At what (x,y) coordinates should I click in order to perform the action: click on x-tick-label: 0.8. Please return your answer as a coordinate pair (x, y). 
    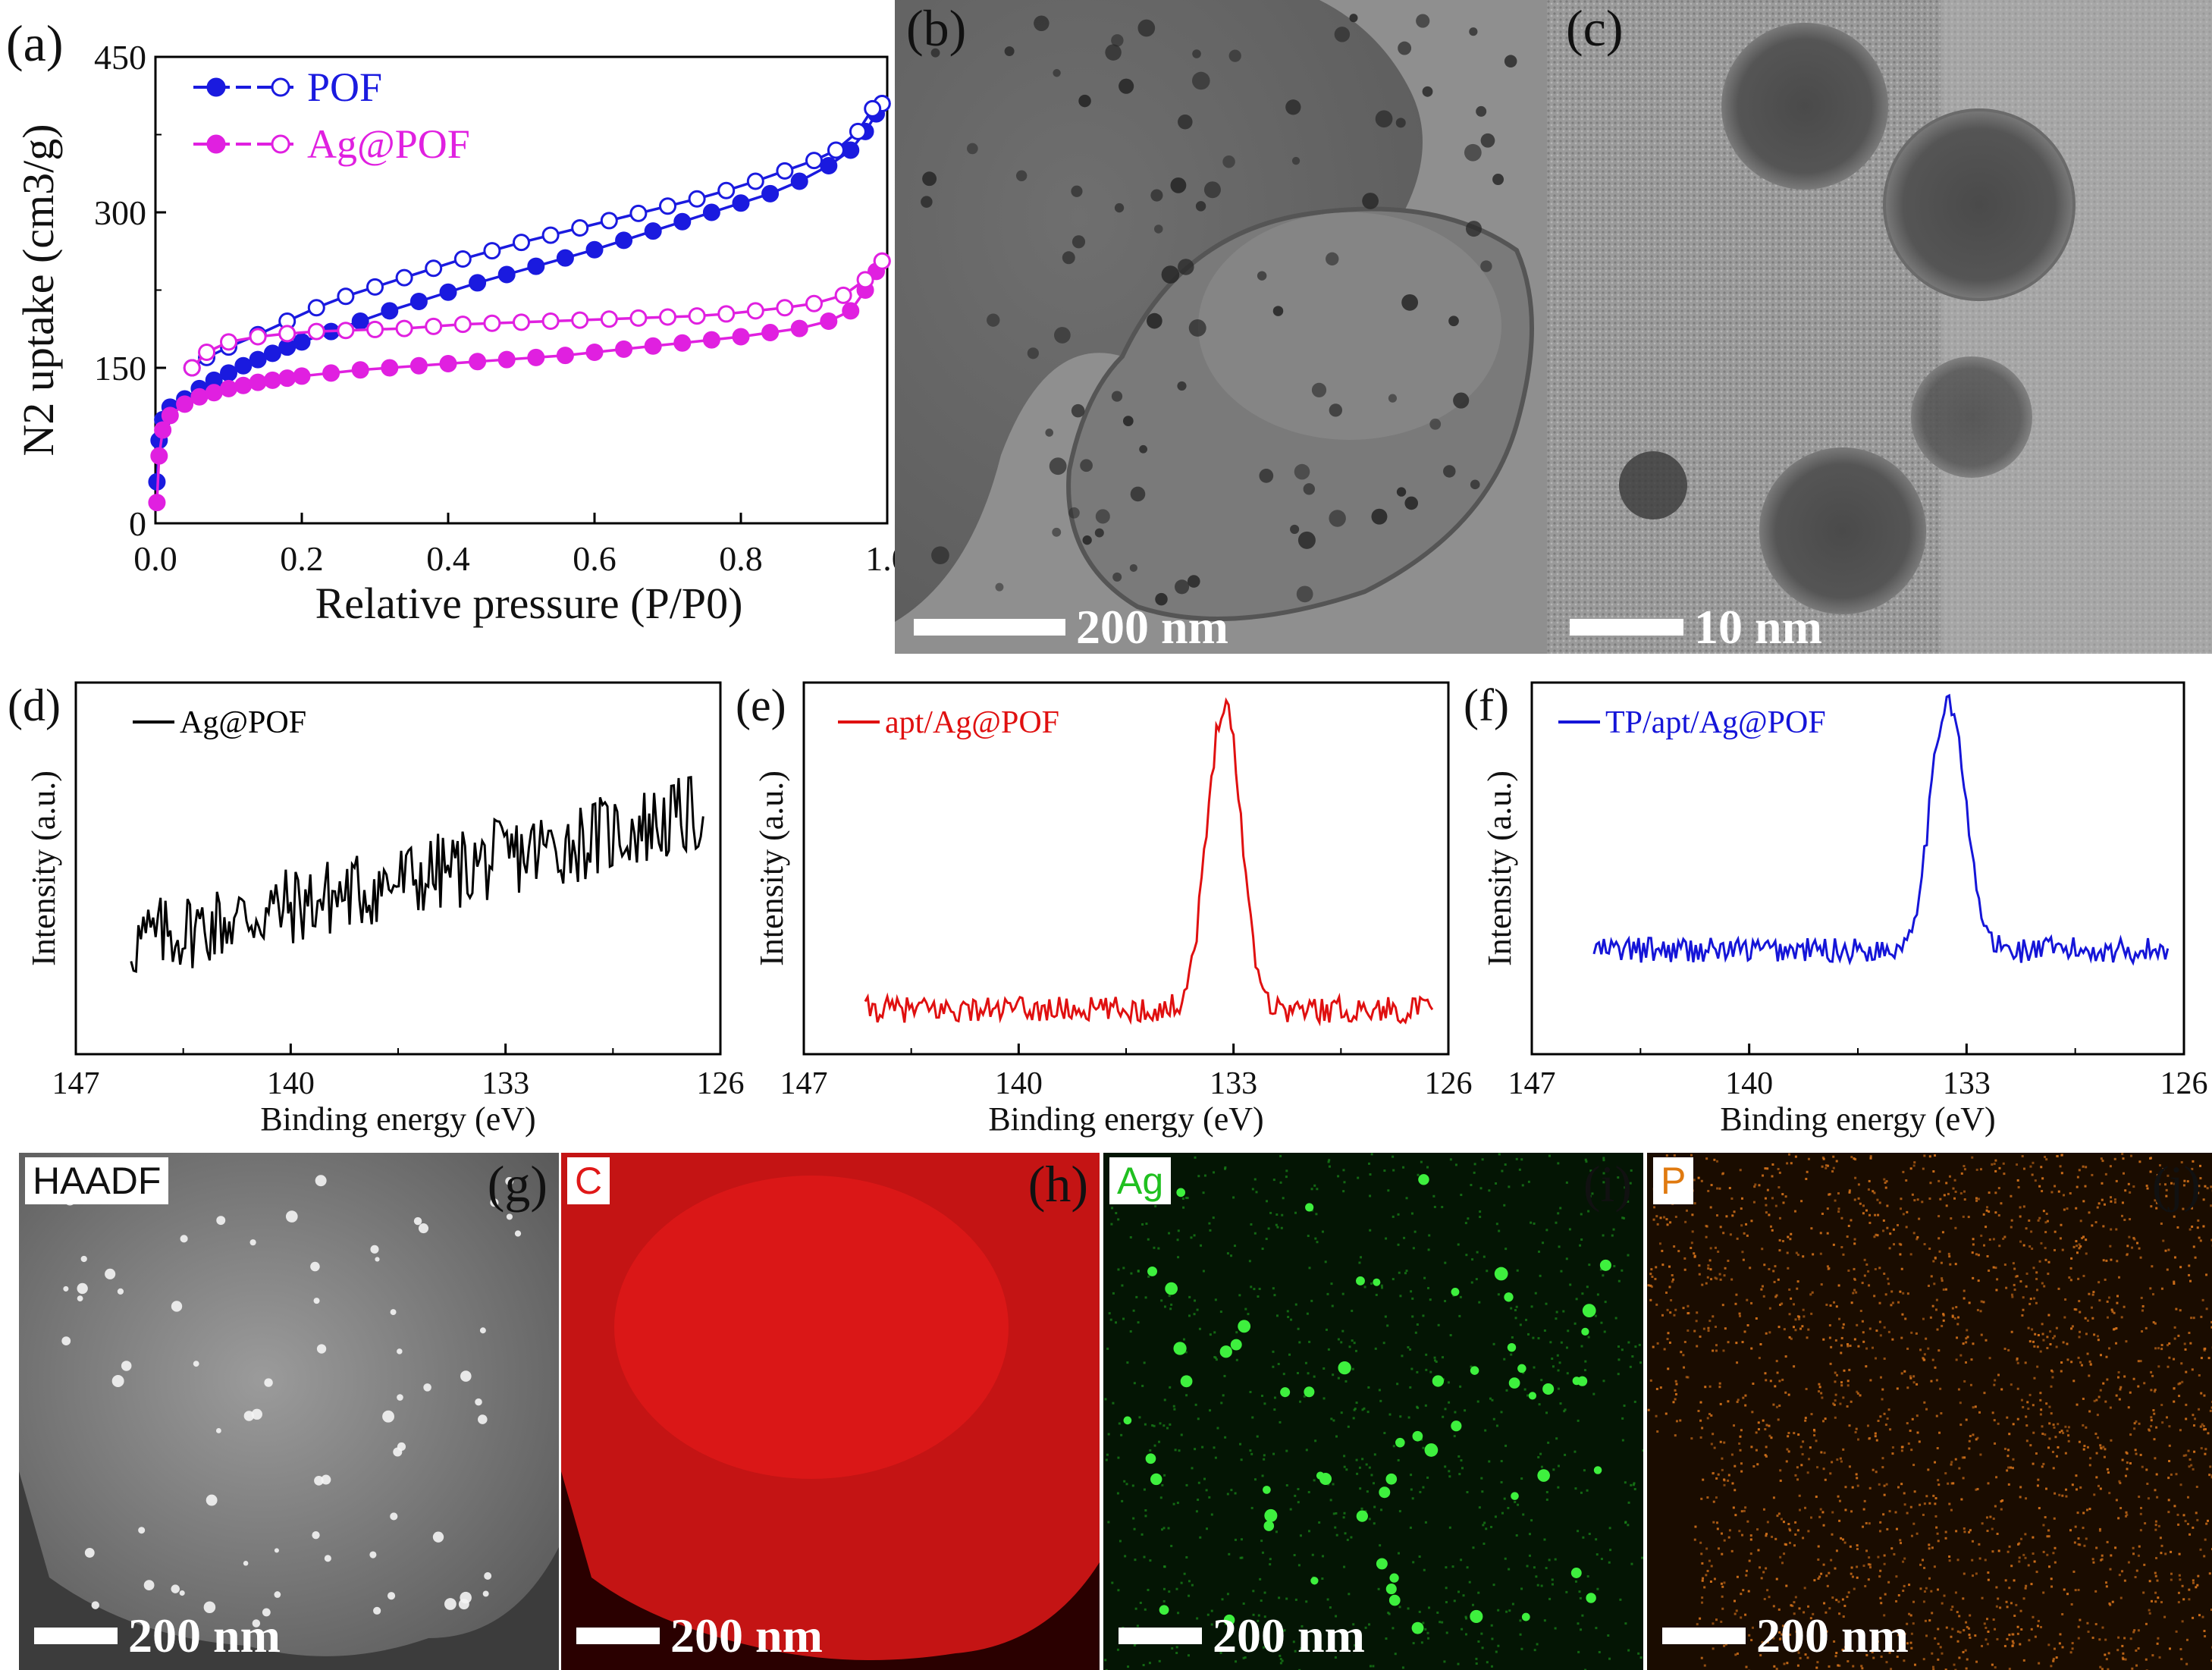
    Looking at the image, I should click on (741, 558).